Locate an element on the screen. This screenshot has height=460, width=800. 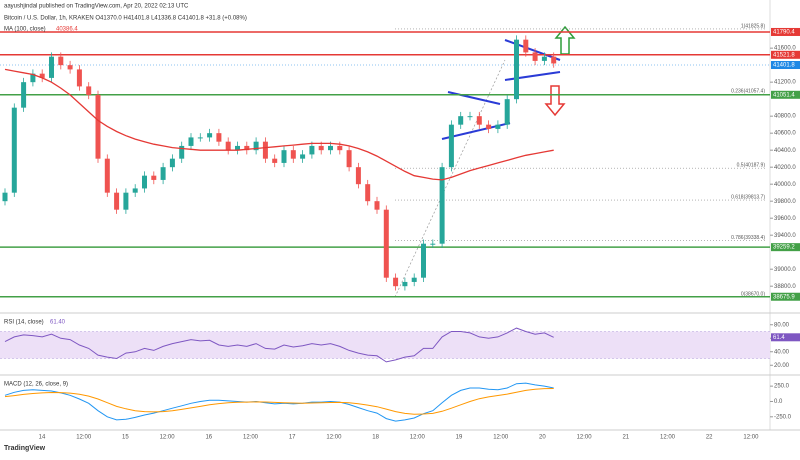
fib-label: 0.786(39338.4) is located at coordinates (748, 238).